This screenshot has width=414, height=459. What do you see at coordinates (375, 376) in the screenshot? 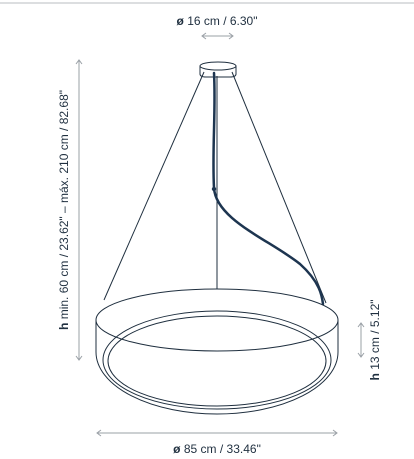
I see `ring-height-symbol: h` at bounding box center [375, 376].